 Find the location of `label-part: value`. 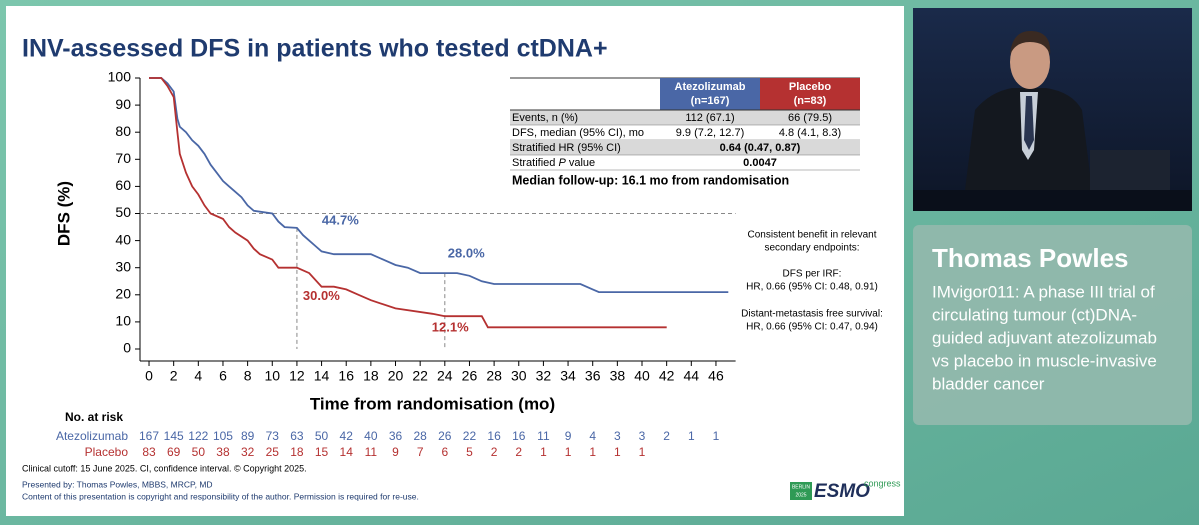

label-part: value is located at coordinates (580, 163).